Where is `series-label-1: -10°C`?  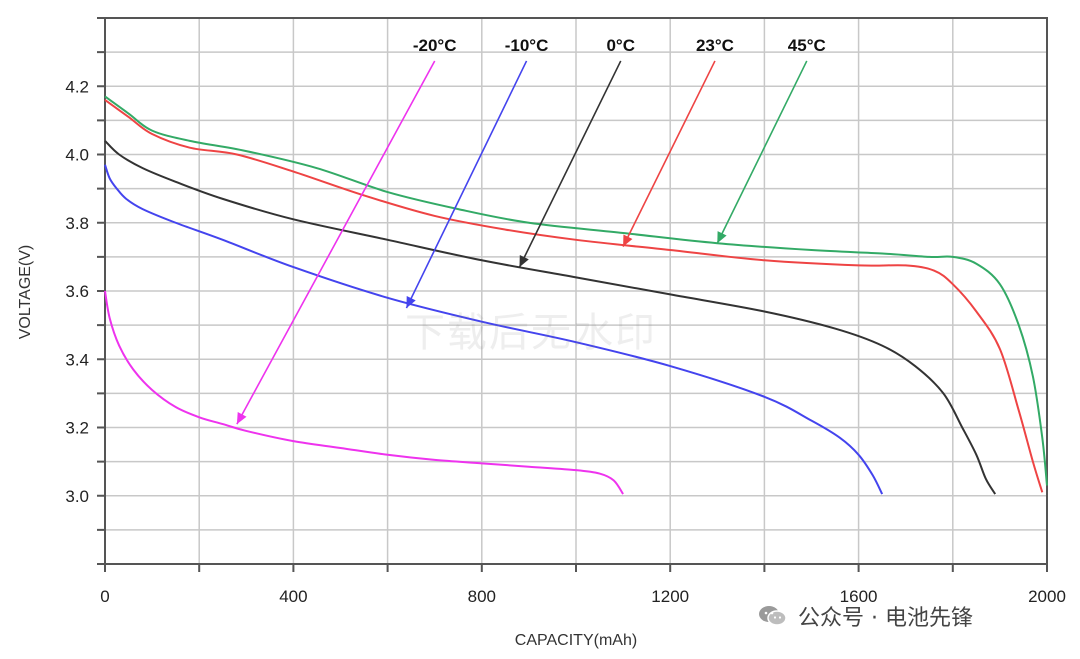 series-label-1: -10°C is located at coordinates (527, 45).